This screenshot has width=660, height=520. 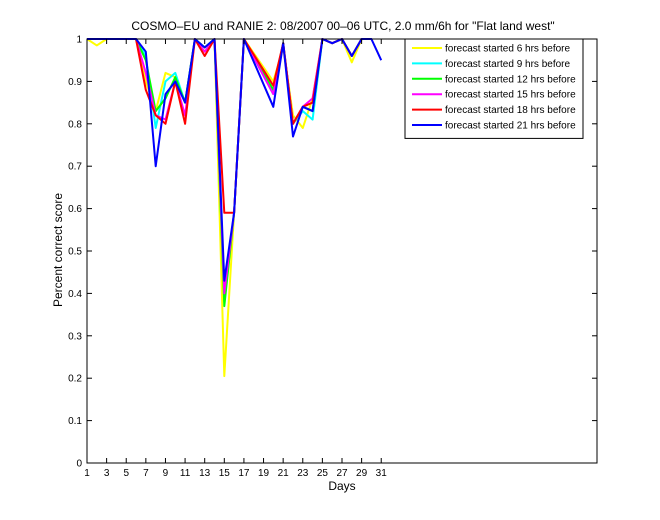 What do you see at coordinates (75, 167) in the screenshot?
I see `y-tick-label: 0.7` at bounding box center [75, 167].